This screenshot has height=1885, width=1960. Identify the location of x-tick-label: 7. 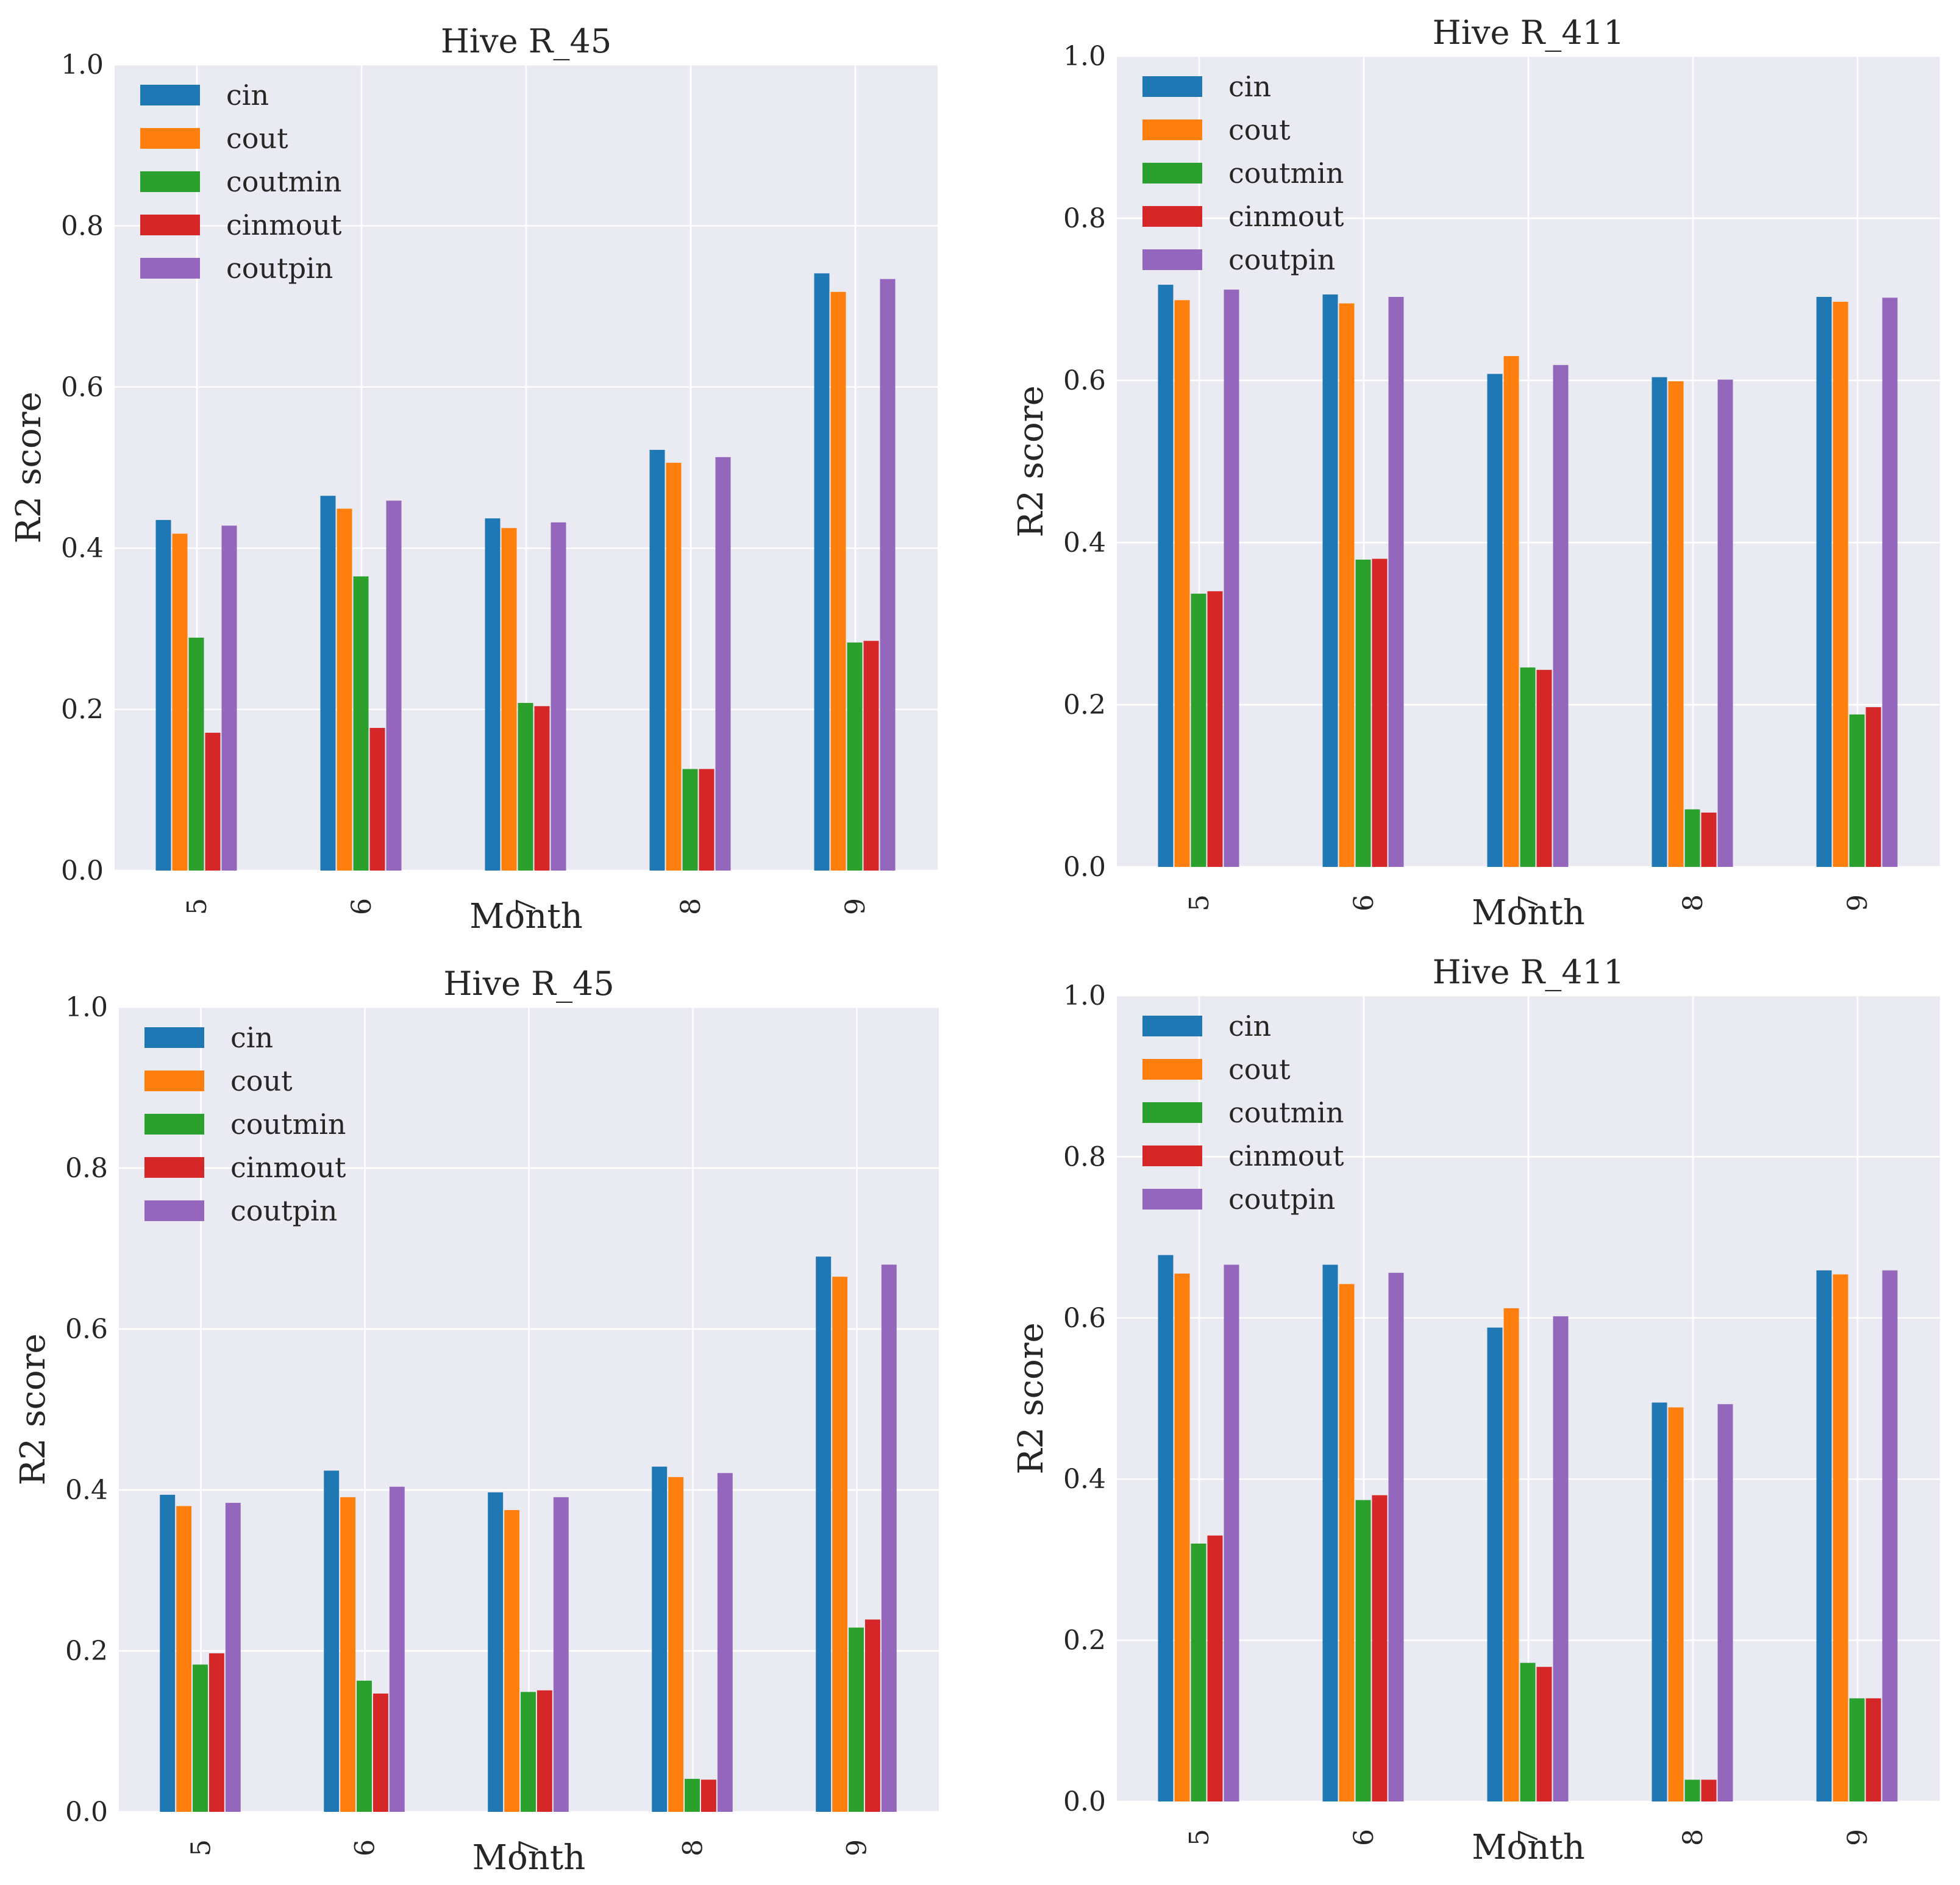
(1529, 902).